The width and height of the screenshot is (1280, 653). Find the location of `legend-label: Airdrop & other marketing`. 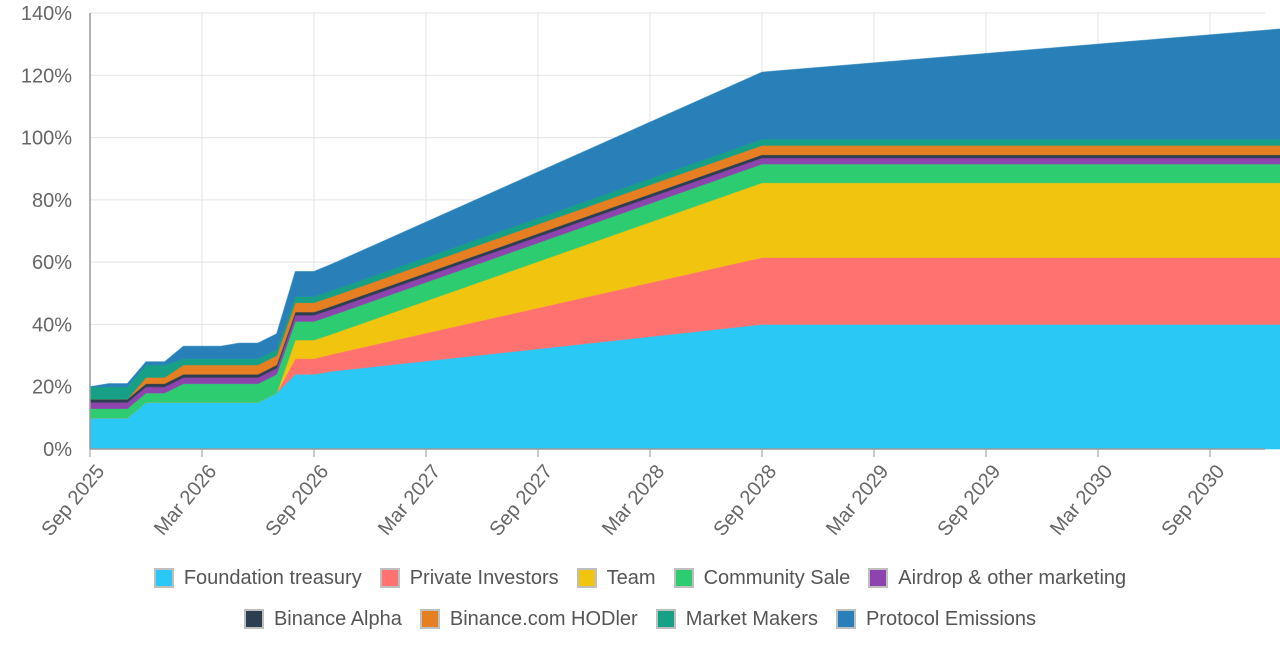

legend-label: Airdrop & other marketing is located at coordinates (1012, 578).